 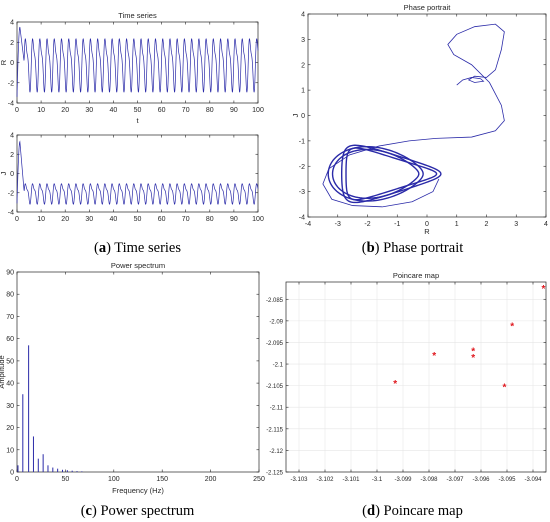 What do you see at coordinates (276, 452) in the screenshot?
I see `y-tick-label: -2.12` at bounding box center [276, 452].